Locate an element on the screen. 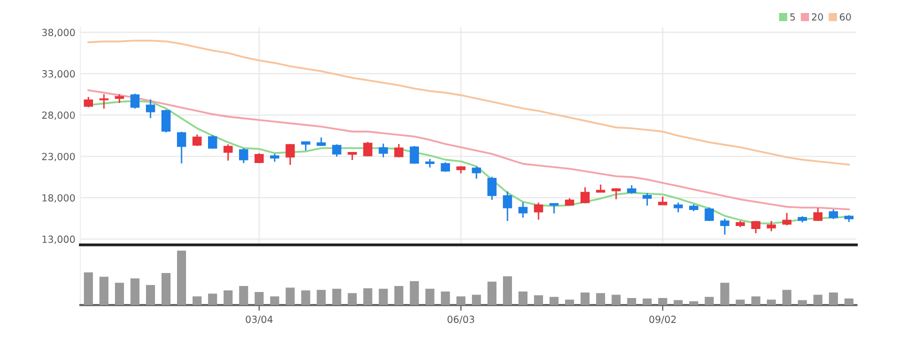 The height and width of the screenshot is (342, 913). y-tick-label: 18,000 is located at coordinates (58, 198).